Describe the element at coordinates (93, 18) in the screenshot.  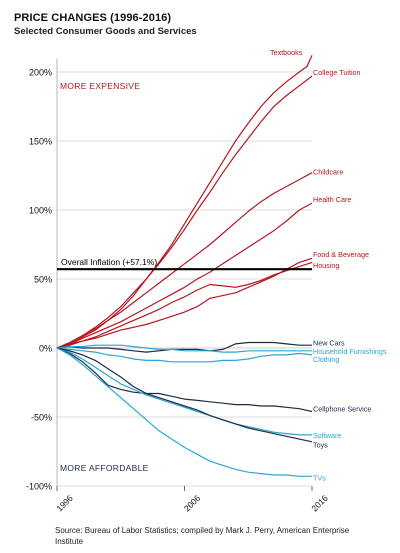
I see `chart-title: PRICE CHANGES (1996-2016)` at that location.